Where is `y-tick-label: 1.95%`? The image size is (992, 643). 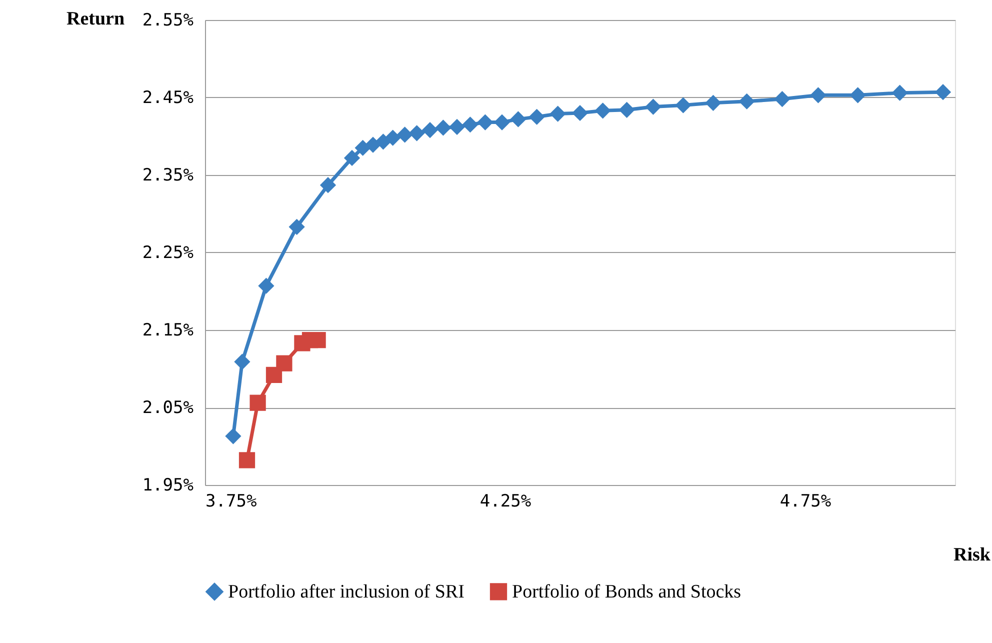 y-tick-label: 1.95% is located at coordinates (168, 486).